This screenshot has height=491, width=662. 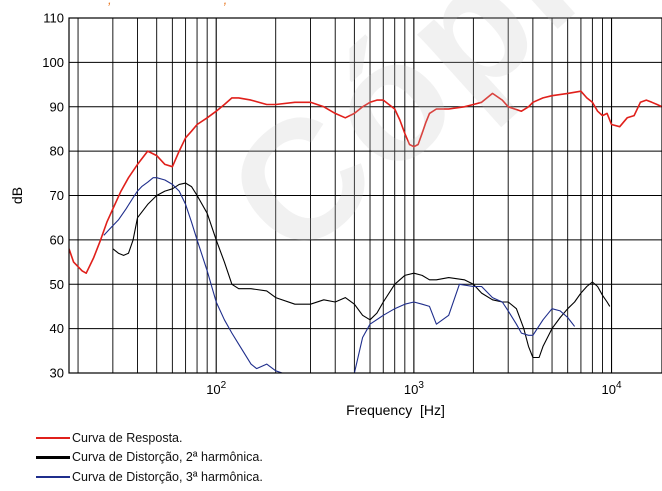 I want to click on legend-item-2nd-harmonic: Curva de Distorção, 2ª harmônica., so click(x=149, y=458).